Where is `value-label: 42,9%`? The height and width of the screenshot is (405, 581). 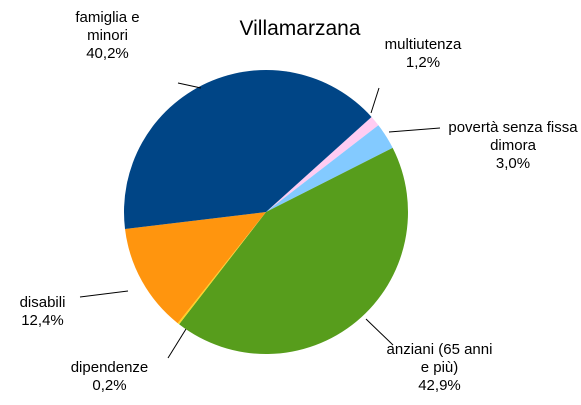 value-label: 42,9% is located at coordinates (439, 385).